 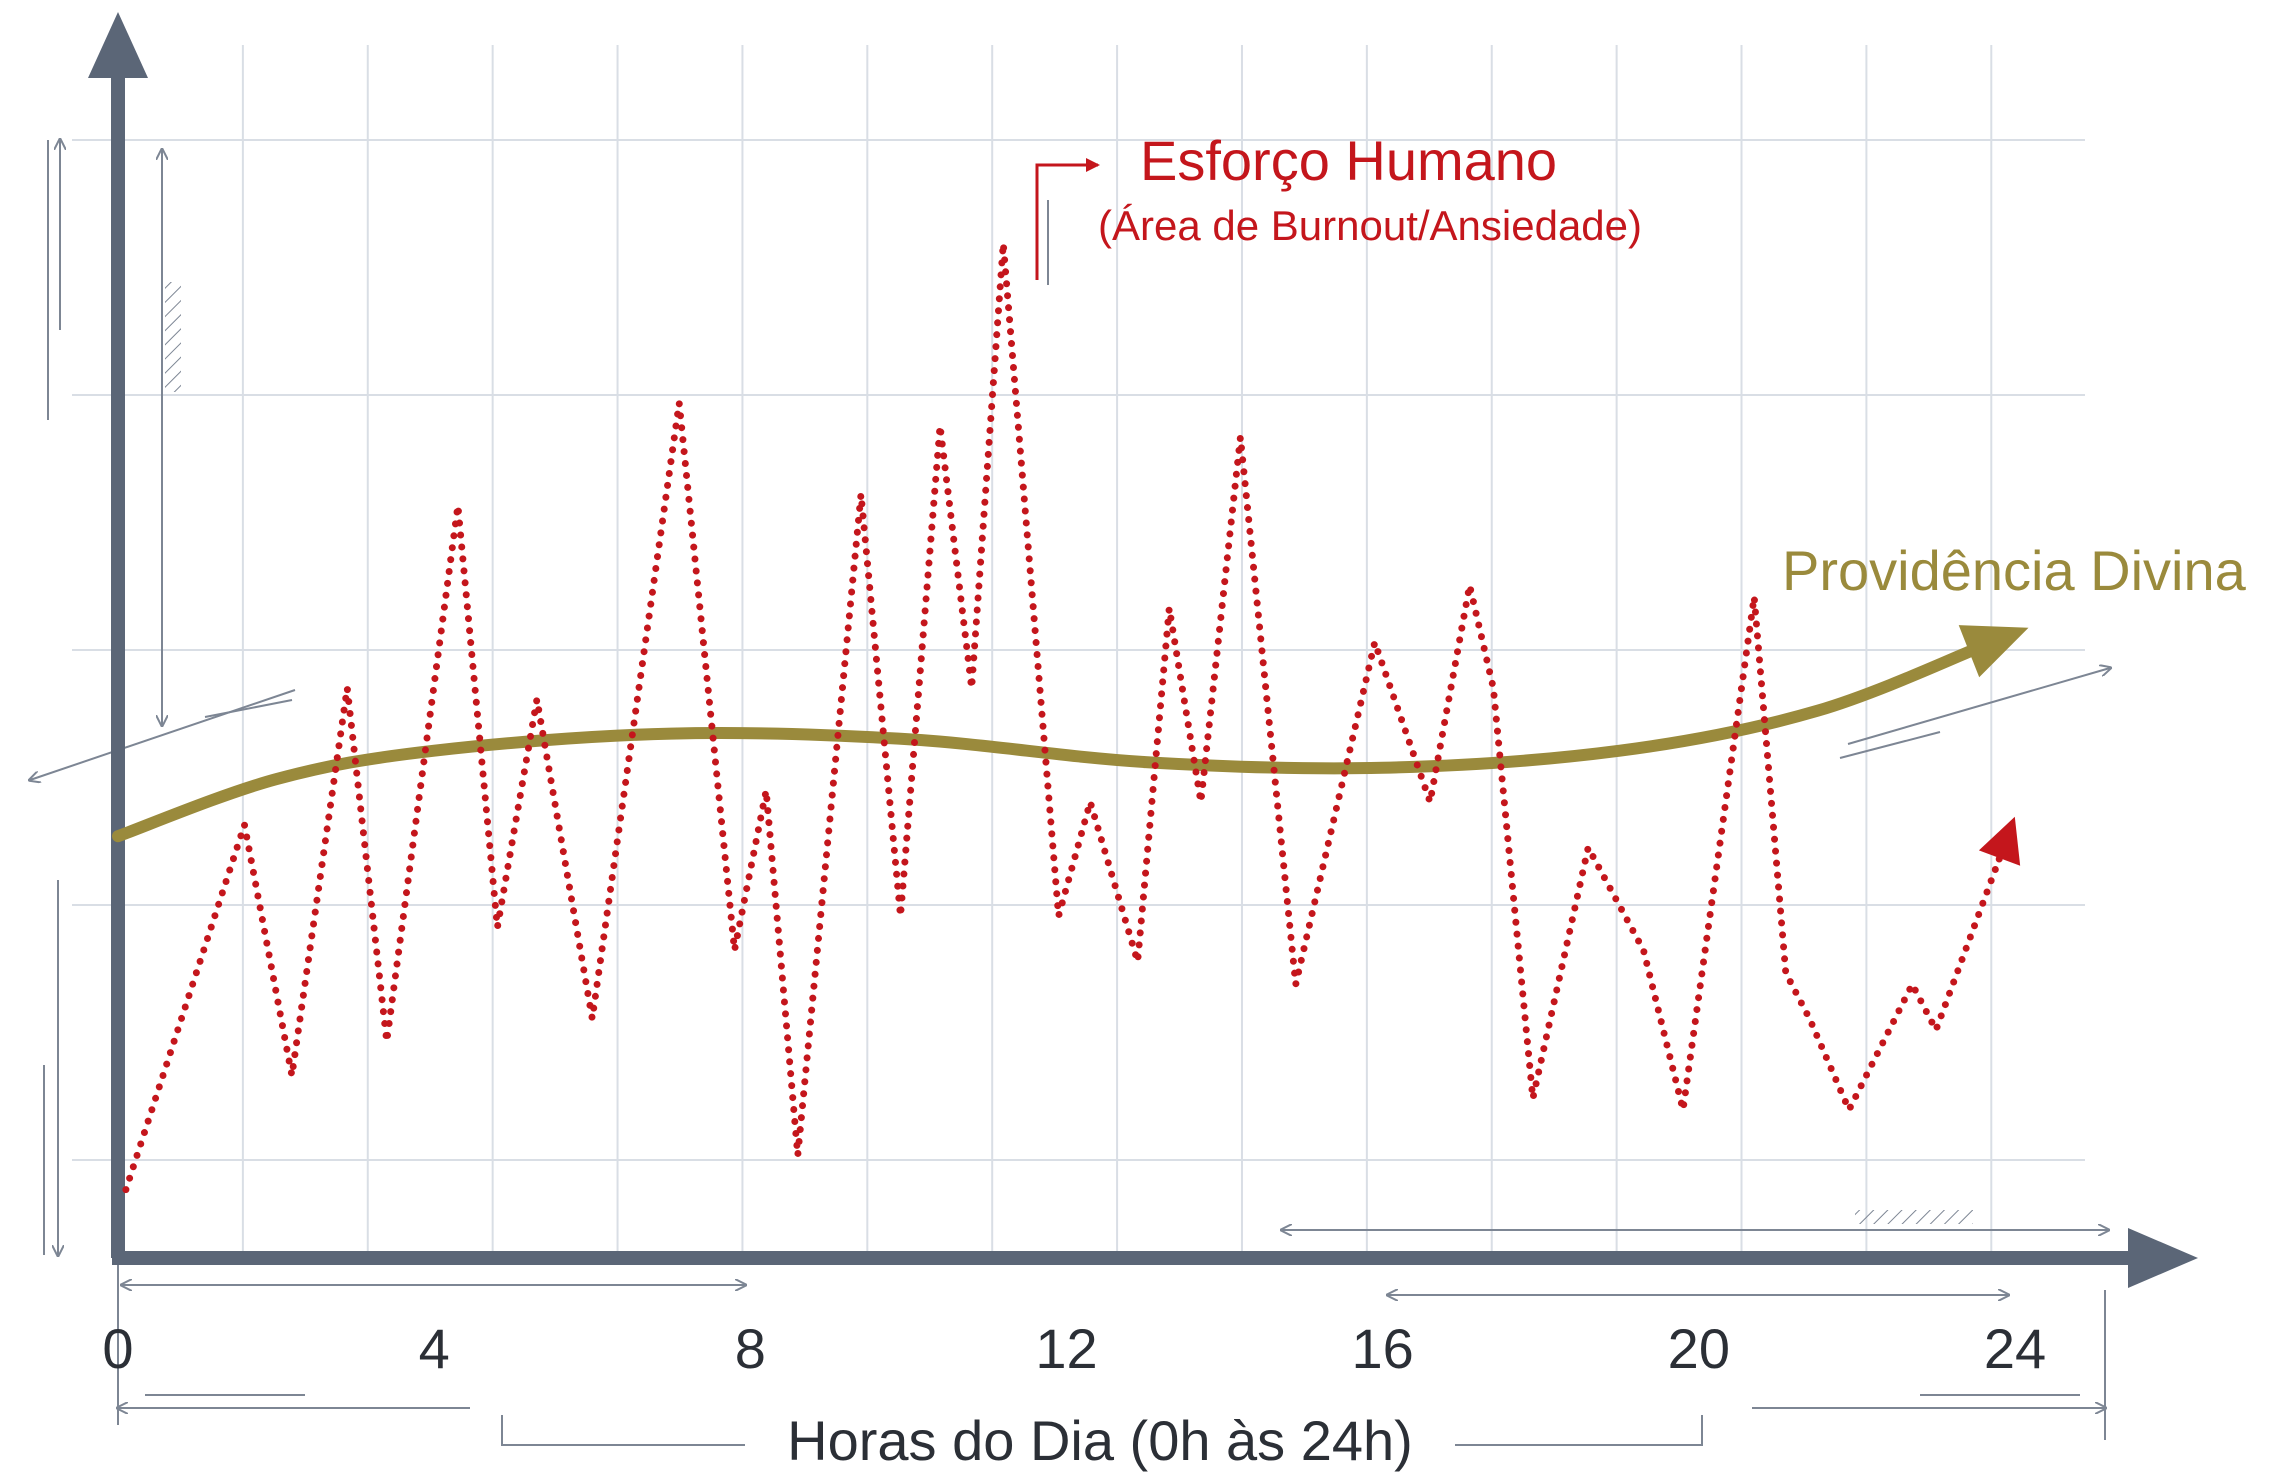 What do you see at coordinates (1055, 739) in the screenshot?
I see `providence-curve` at bounding box center [1055, 739].